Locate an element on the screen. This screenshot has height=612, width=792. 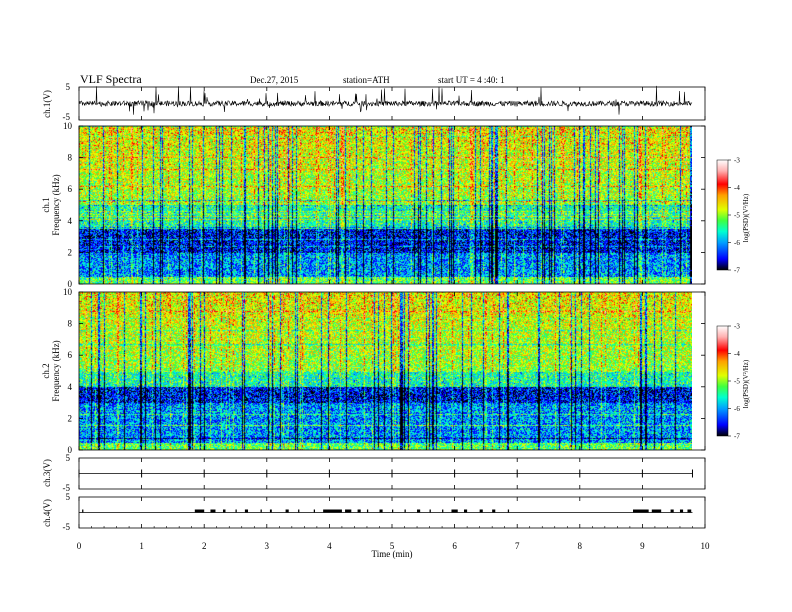
ch2-frequency-label: Frequency (kHz) is located at coordinates (56, 370).